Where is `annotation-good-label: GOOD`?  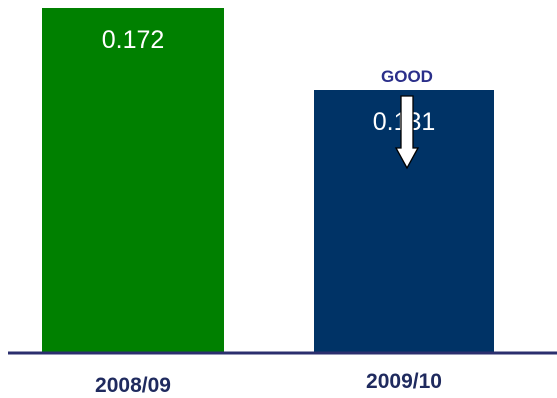
annotation-good-label: GOOD is located at coordinates (407, 76).